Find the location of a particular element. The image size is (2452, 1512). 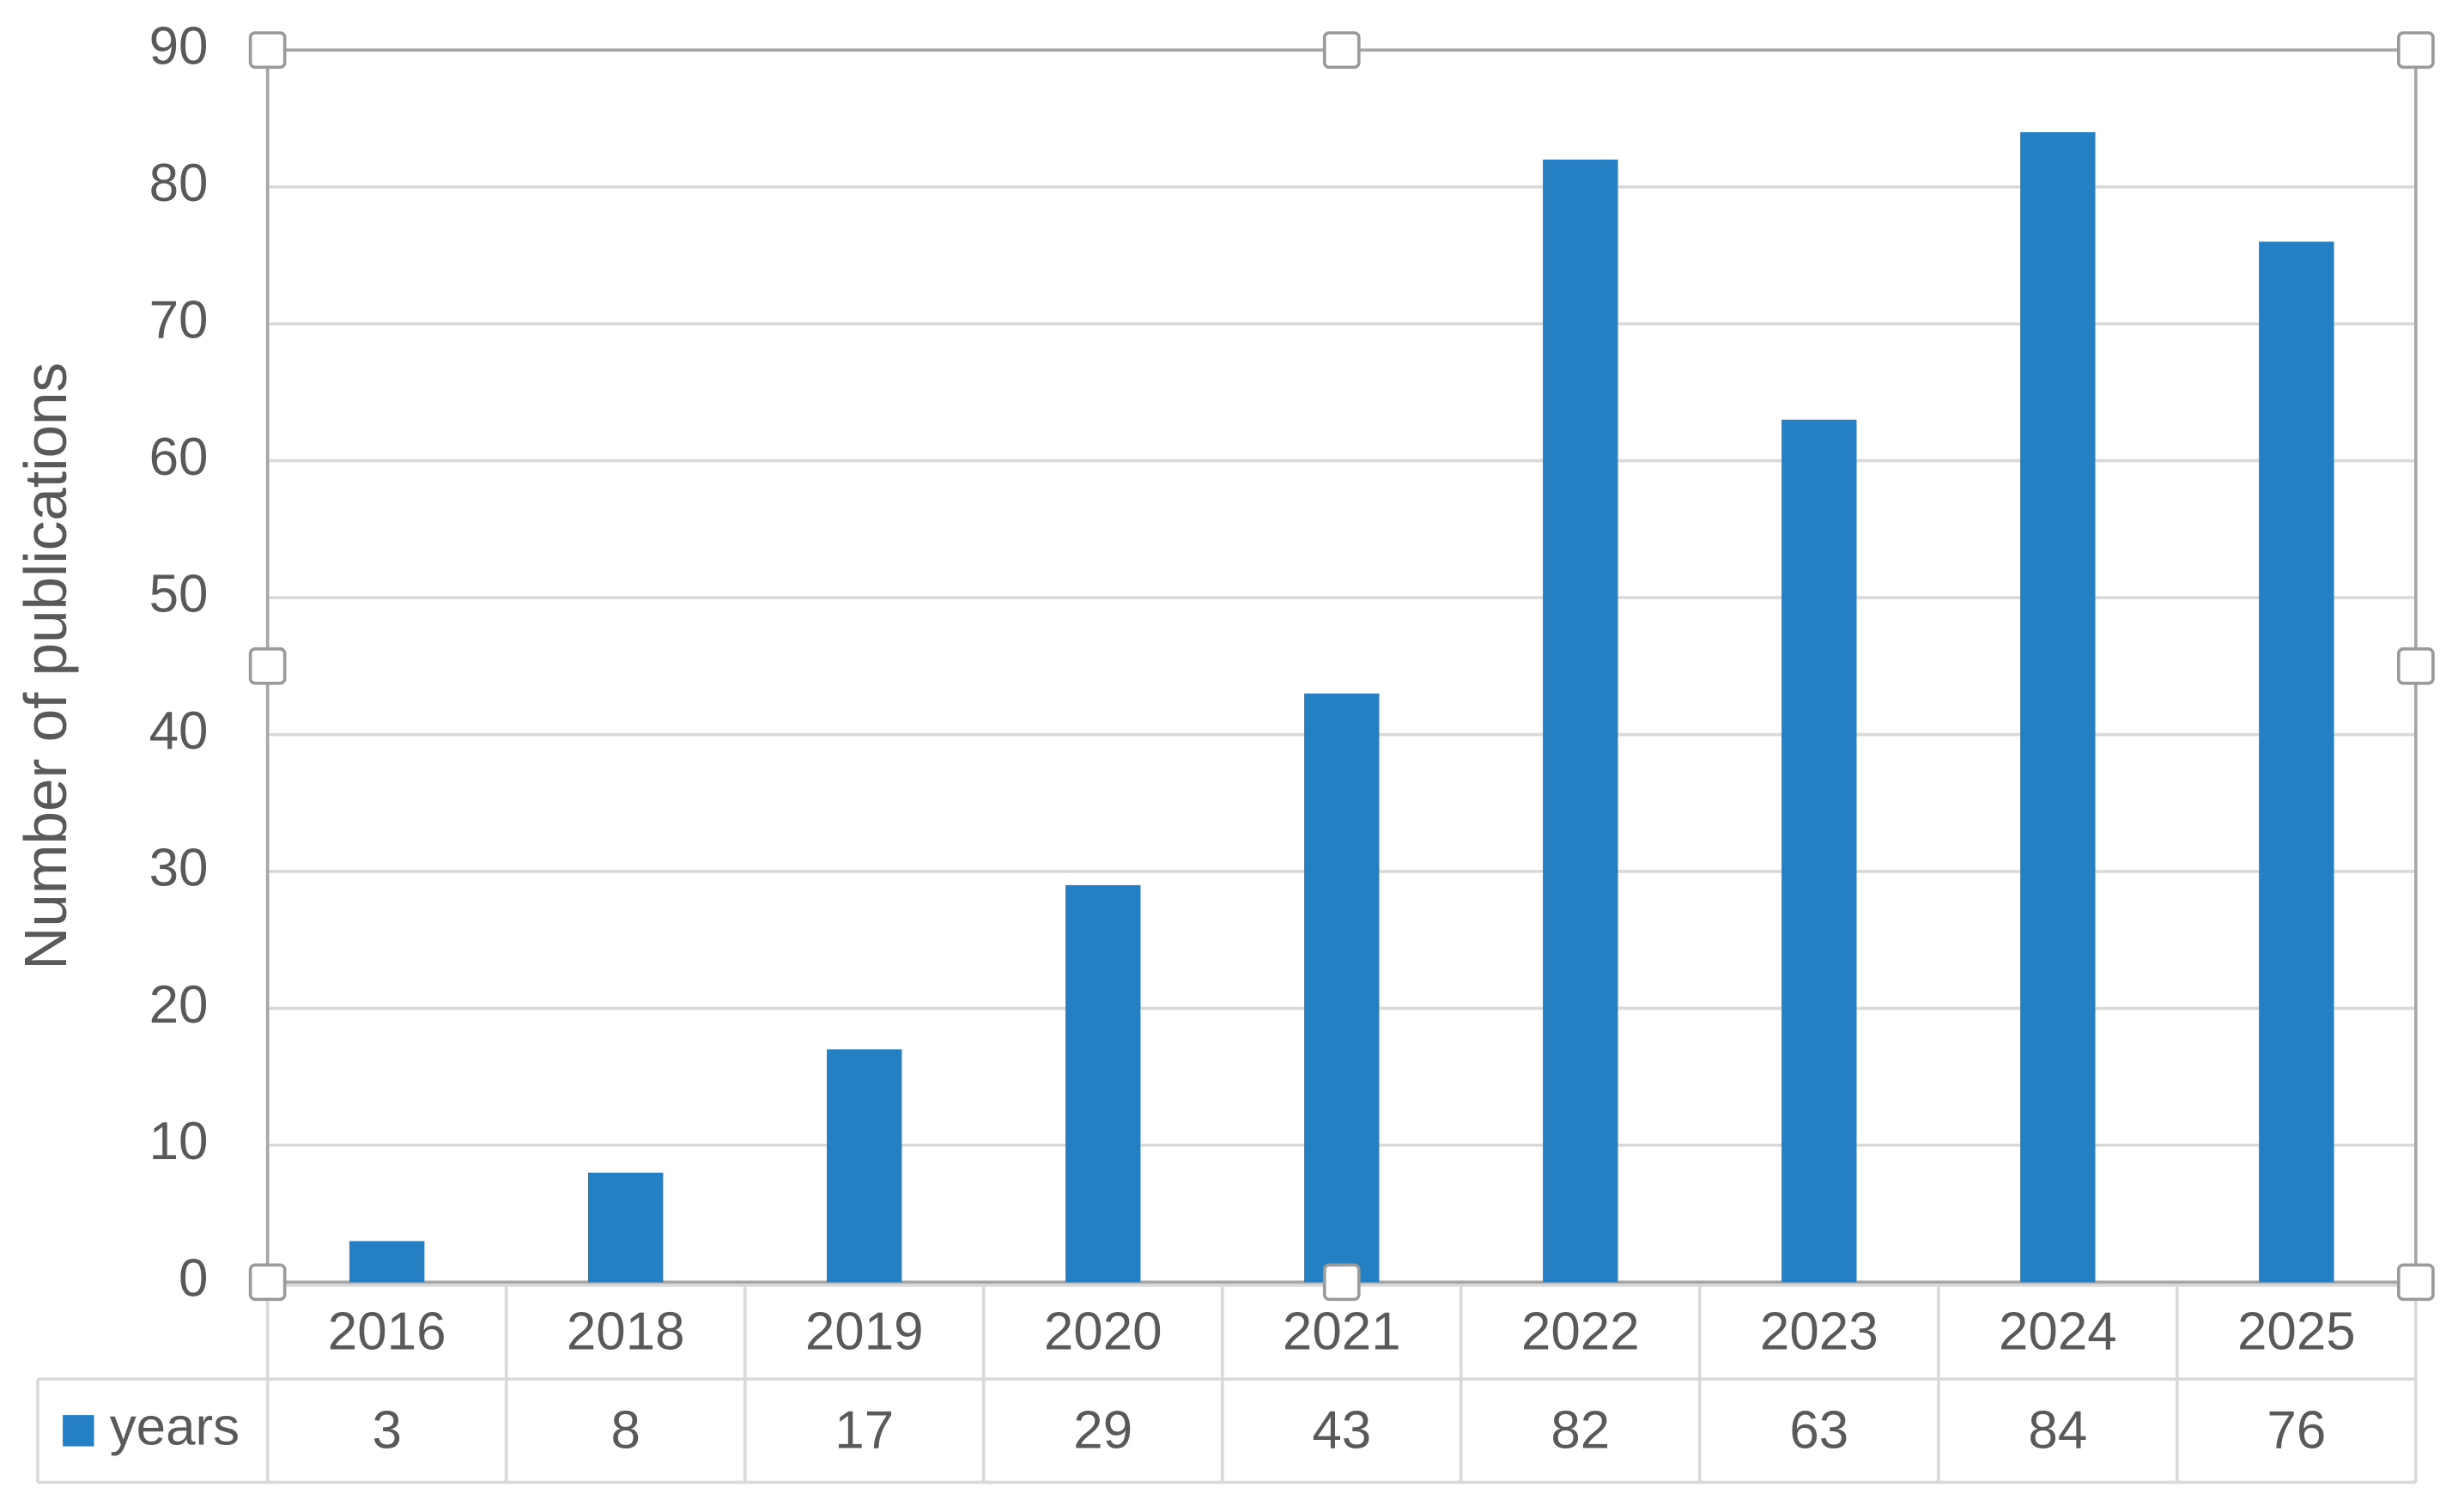

table-value: 29 is located at coordinates (1102, 1430).